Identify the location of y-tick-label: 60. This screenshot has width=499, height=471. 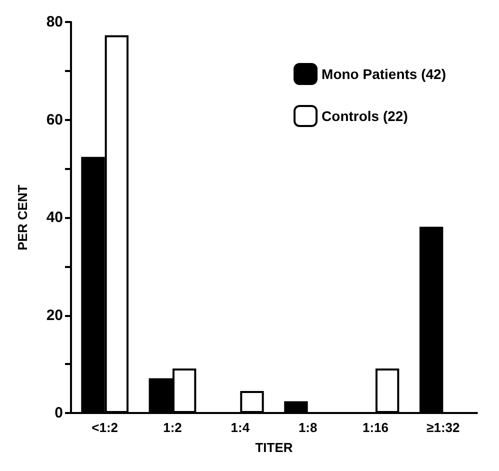
(54, 119).